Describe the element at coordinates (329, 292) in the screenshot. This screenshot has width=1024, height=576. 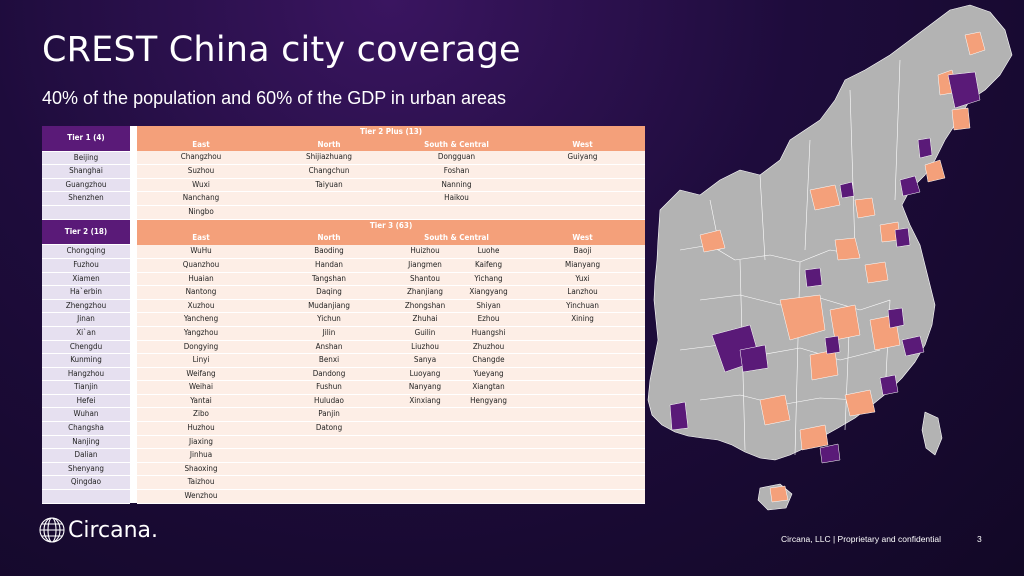
I see `city-cell: Daqing` at that location.